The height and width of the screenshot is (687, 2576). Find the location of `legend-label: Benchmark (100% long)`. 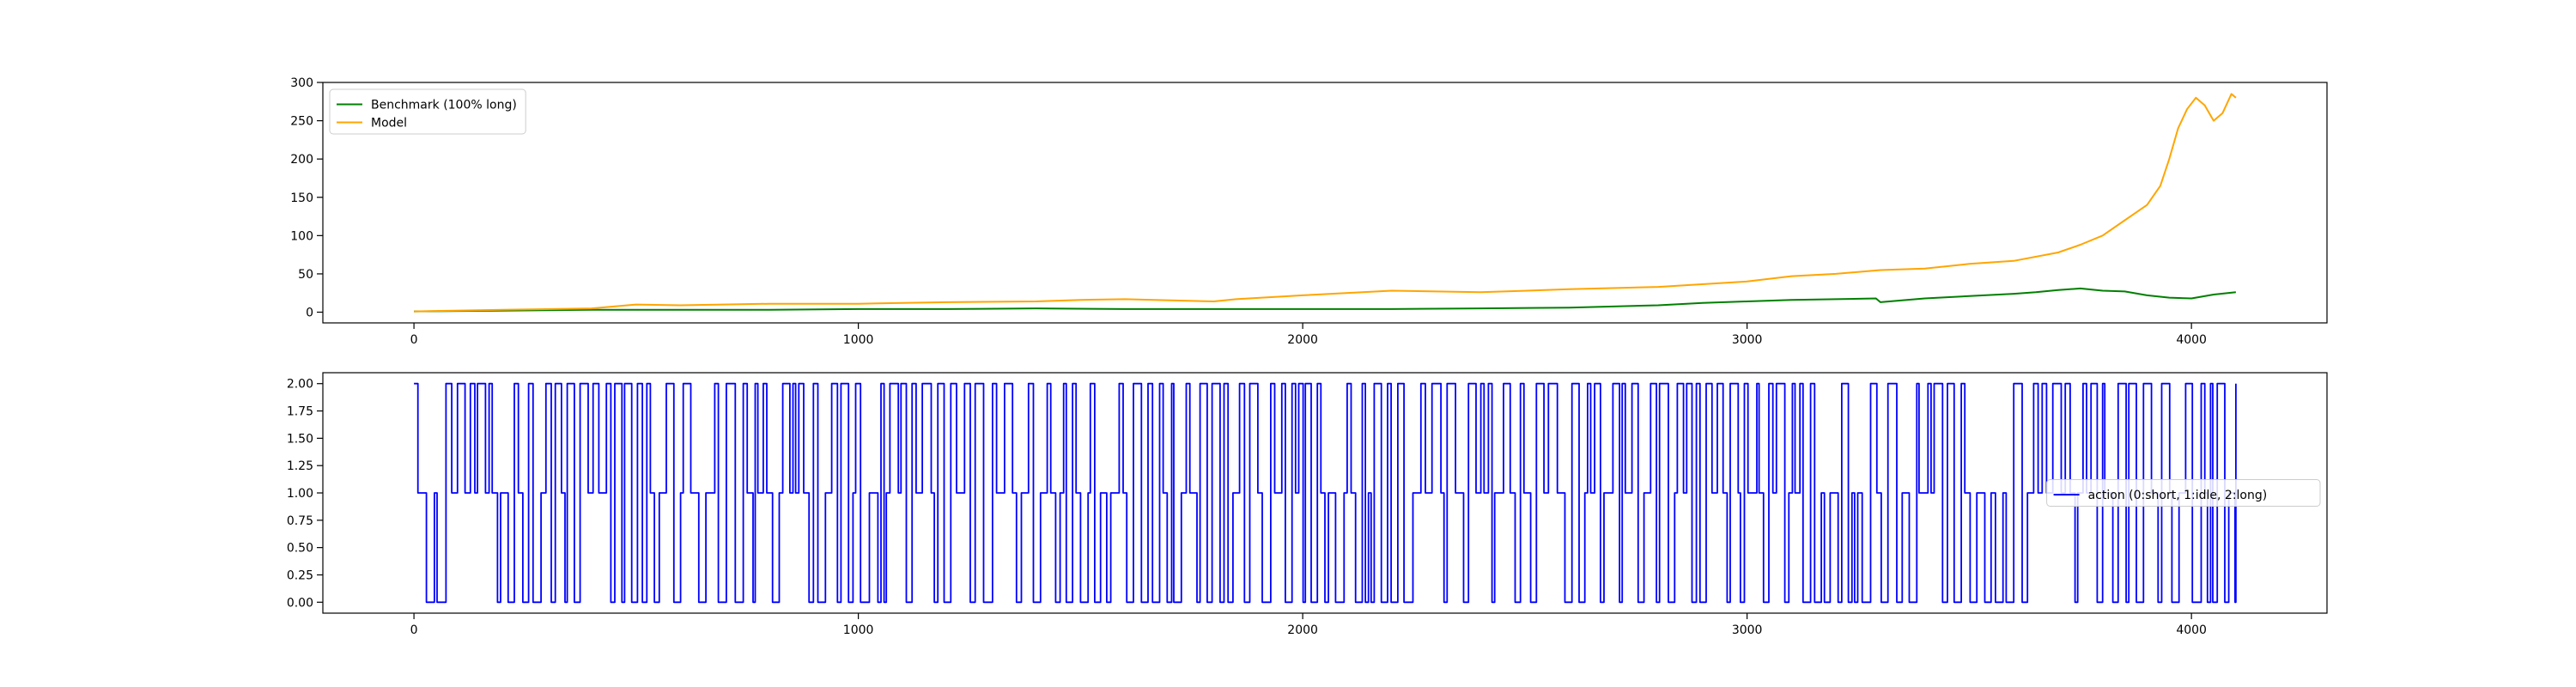

legend-label: Benchmark (100% long) is located at coordinates (444, 105).